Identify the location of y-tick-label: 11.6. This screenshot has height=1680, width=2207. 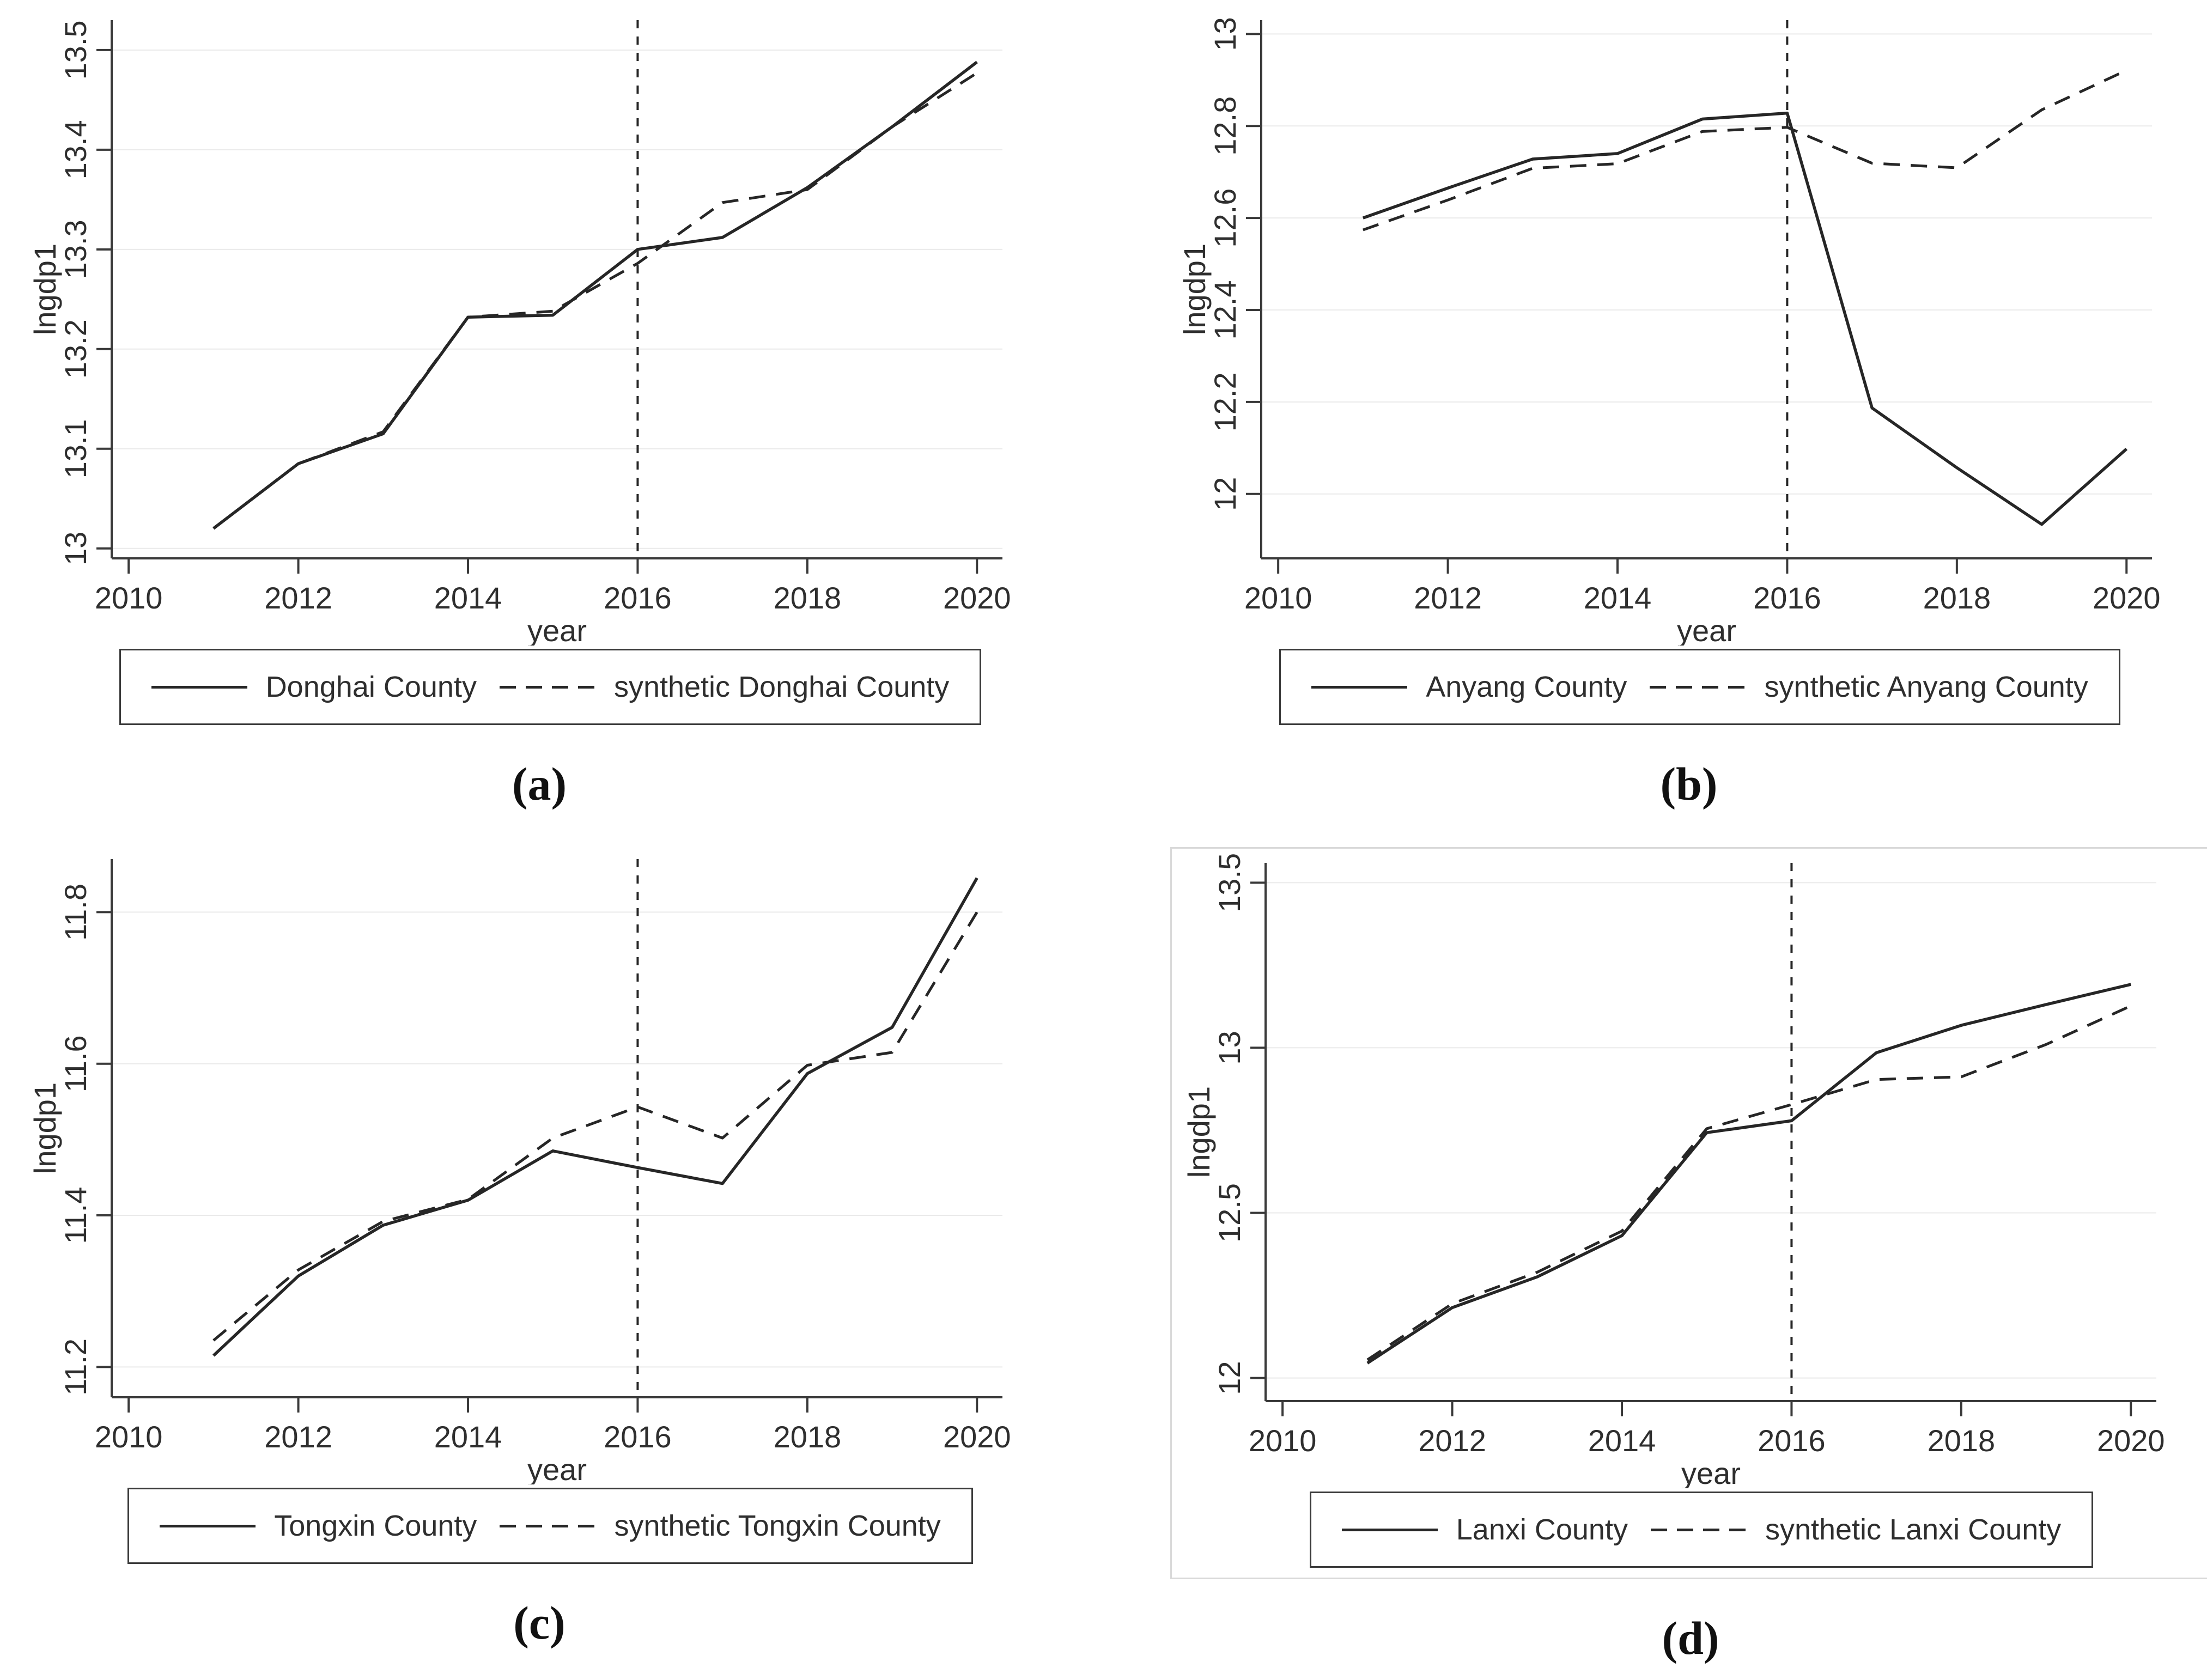
(75, 1063).